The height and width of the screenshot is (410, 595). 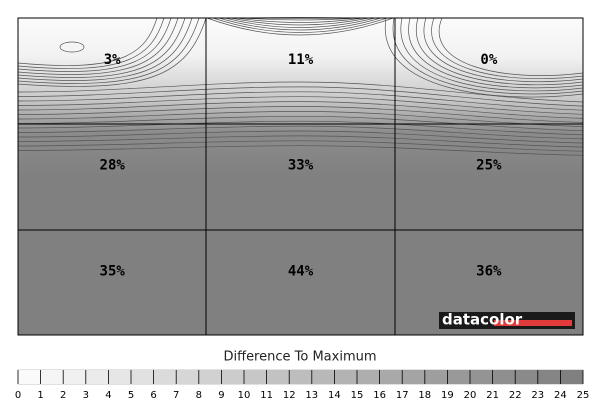 What do you see at coordinates (424, 395) in the screenshot?
I see `tick-label: 18` at bounding box center [424, 395].